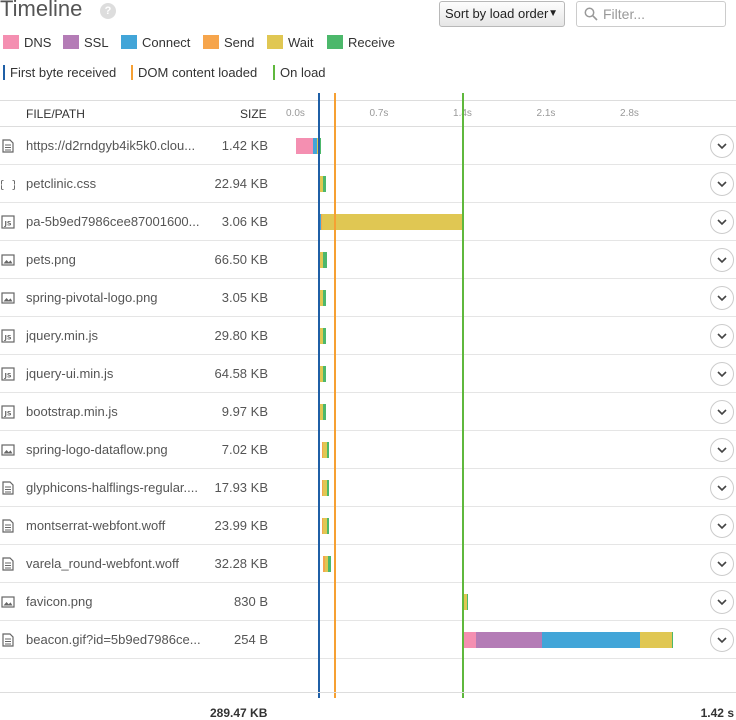 This screenshot has width=736, height=720. Describe the element at coordinates (368, 184) in the screenshot. I see `table-row: { } petclinic.css 22.94 KB` at that location.